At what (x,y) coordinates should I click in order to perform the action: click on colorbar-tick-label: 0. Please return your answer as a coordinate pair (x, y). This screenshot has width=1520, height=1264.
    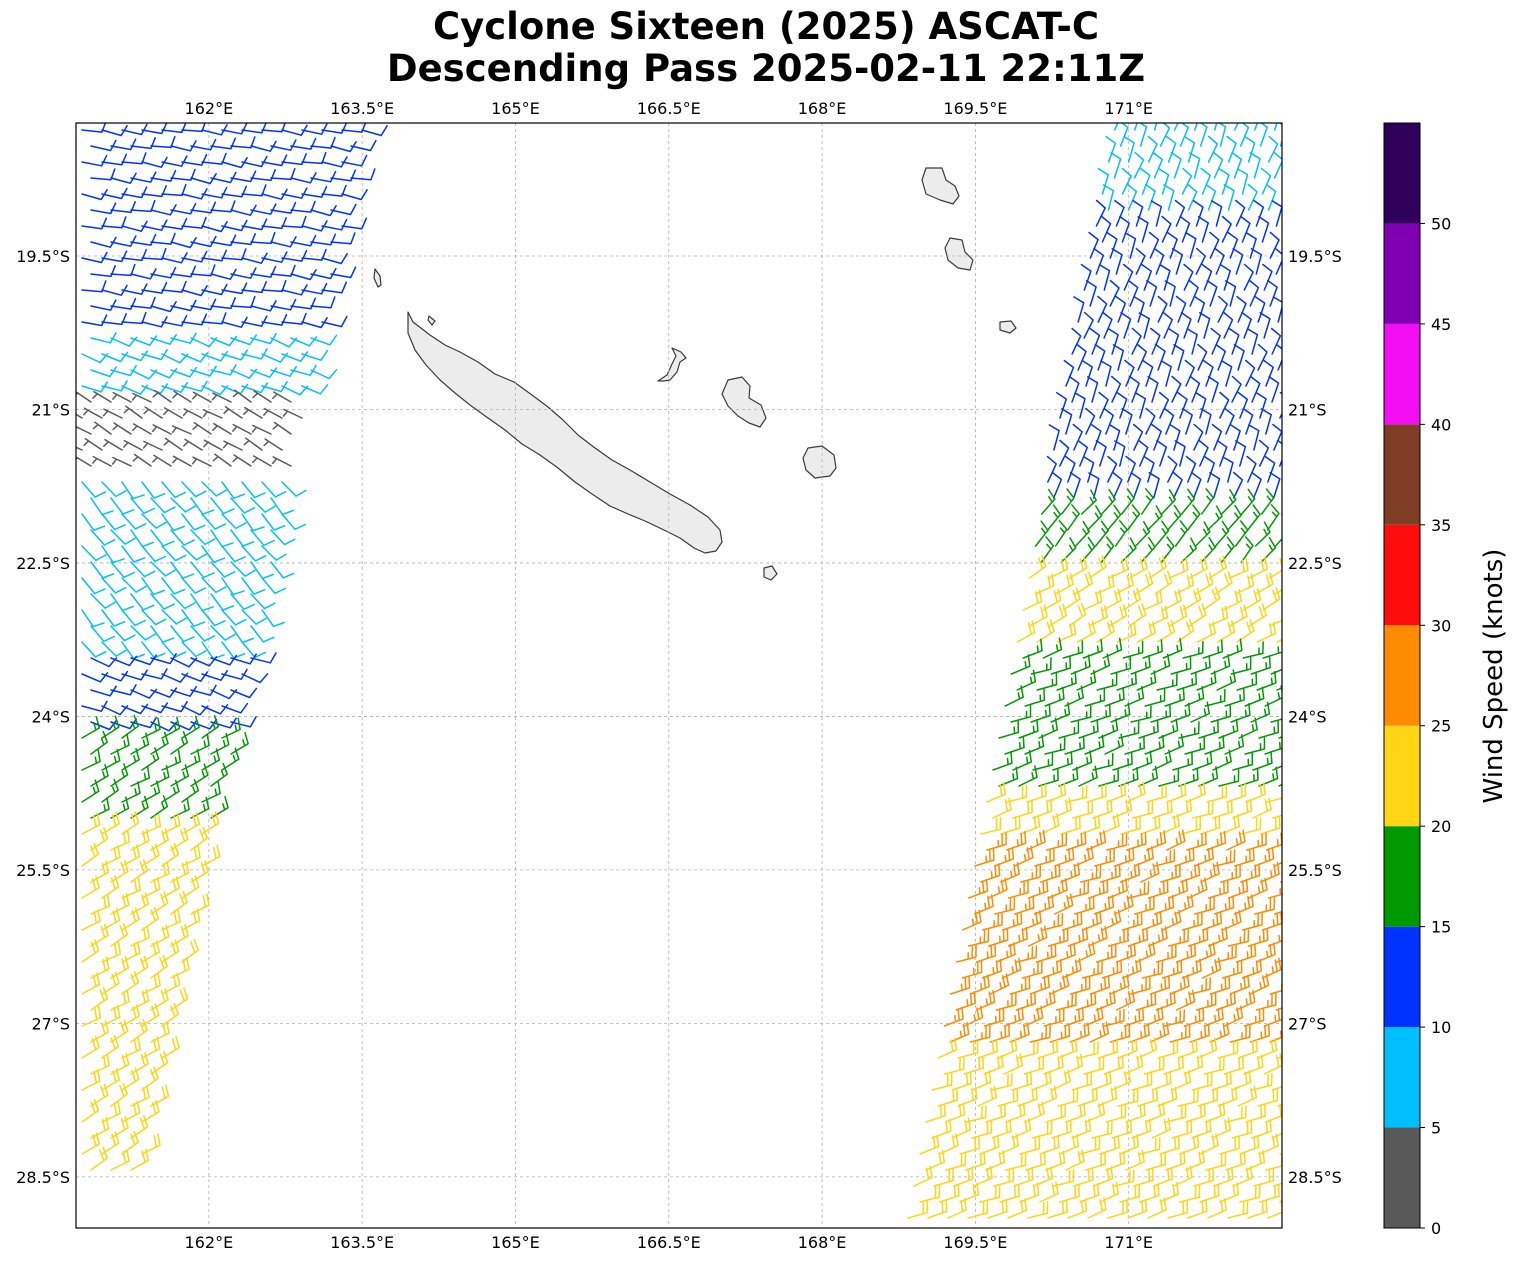
    Looking at the image, I should click on (1436, 1228).